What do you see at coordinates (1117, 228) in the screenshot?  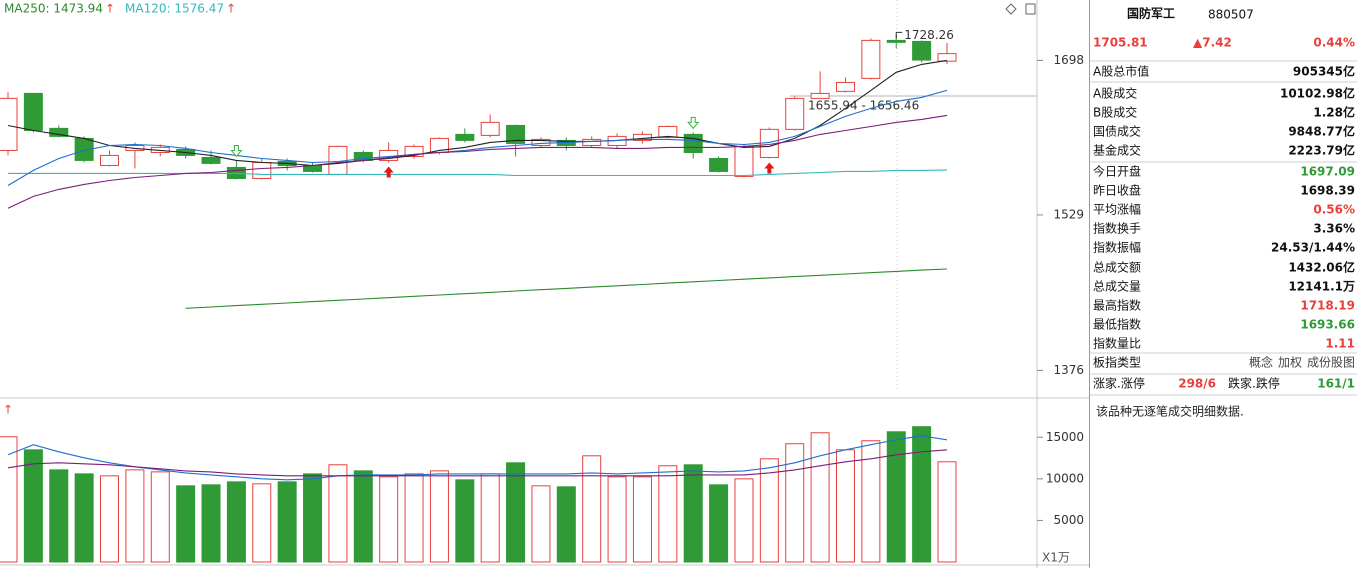 I see `row-label: 指数换手` at bounding box center [1117, 228].